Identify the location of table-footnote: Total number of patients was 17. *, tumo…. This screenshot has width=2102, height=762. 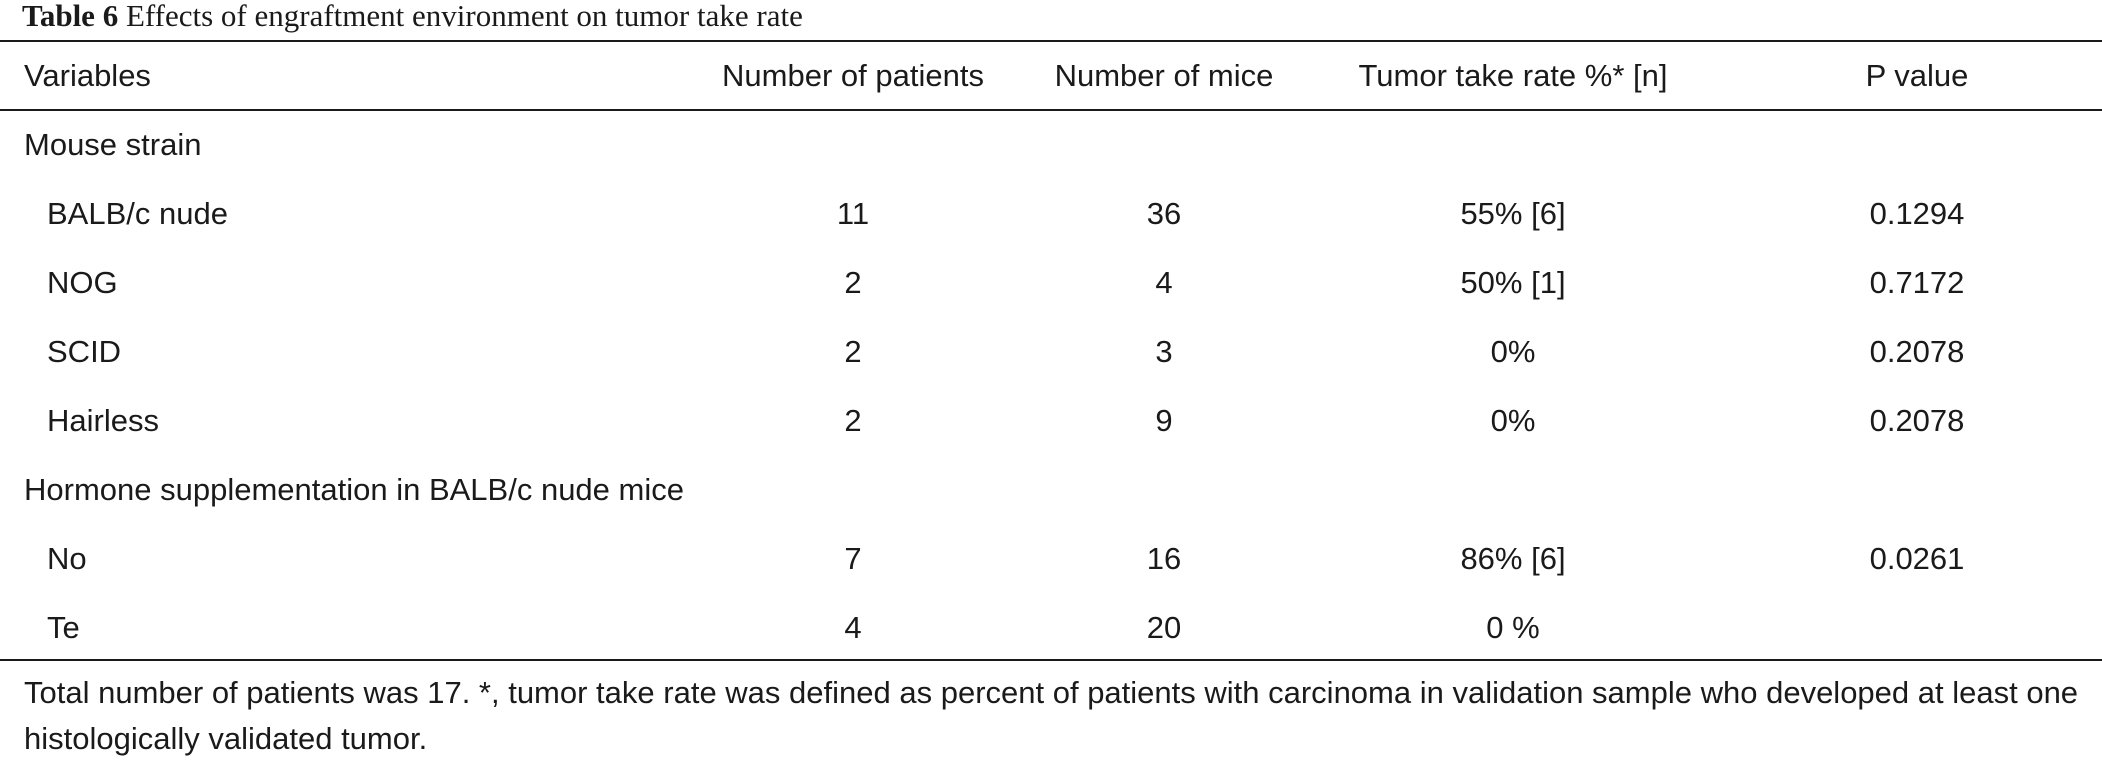
(1051, 715).